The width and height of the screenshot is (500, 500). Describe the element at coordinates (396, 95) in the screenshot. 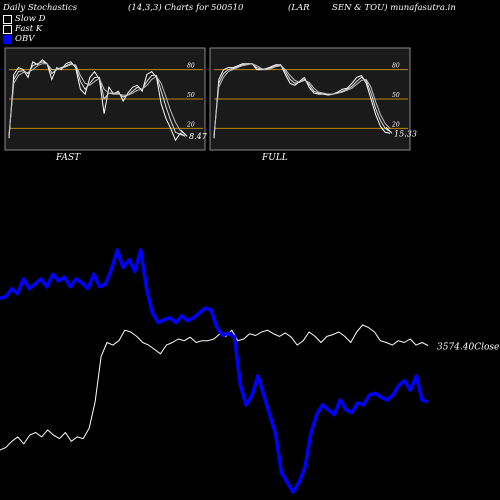

I see `full-tick-label: 50` at that location.